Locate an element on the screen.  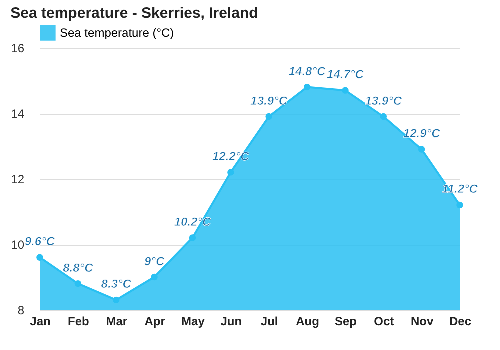
x-tick-label: Sep is located at coordinates (345, 321).